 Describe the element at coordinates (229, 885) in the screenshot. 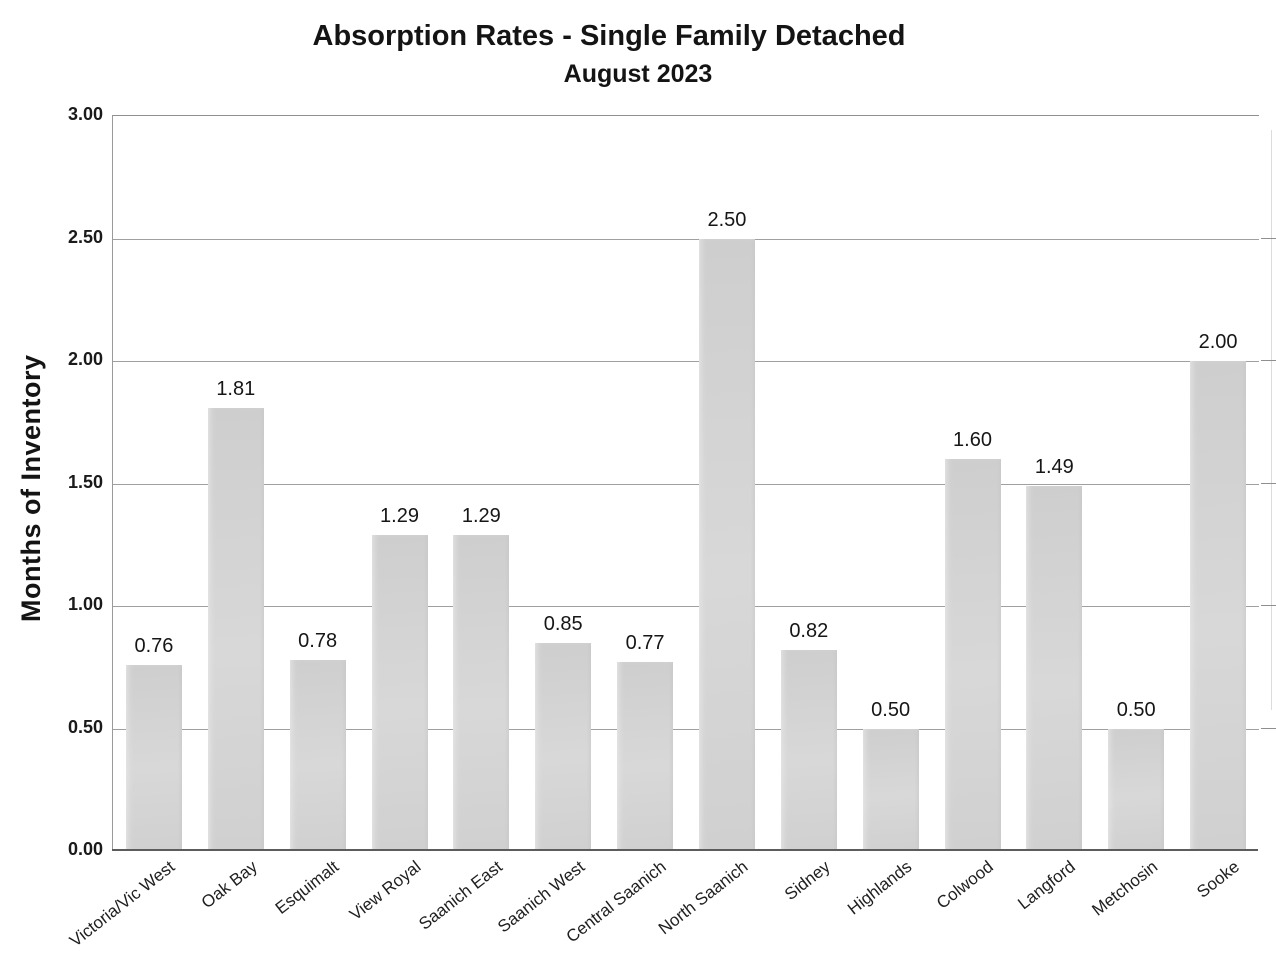

I see `x-tick-label: Oak Bay` at that location.